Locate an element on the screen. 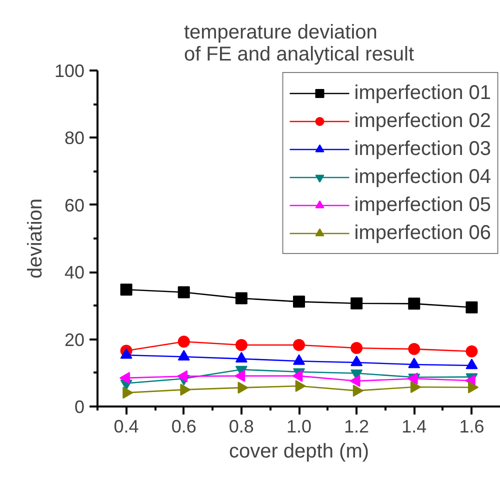  y-tick-label: 20 is located at coordinates (74, 340).